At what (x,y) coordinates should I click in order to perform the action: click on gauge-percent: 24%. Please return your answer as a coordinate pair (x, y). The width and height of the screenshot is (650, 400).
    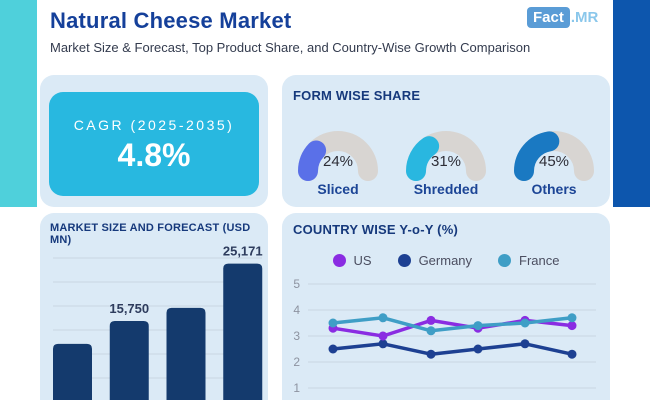
    Looking at the image, I should click on (338, 161).